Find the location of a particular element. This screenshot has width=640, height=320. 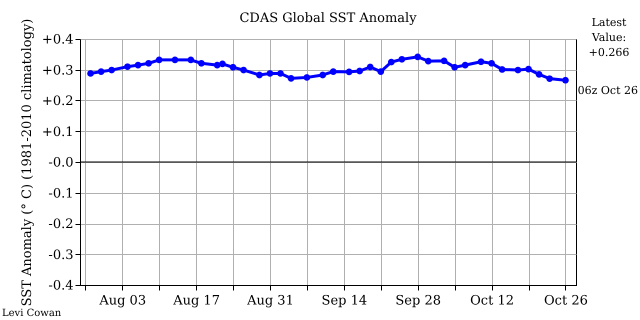

y-tick-label: +0.2 is located at coordinates (58, 101).